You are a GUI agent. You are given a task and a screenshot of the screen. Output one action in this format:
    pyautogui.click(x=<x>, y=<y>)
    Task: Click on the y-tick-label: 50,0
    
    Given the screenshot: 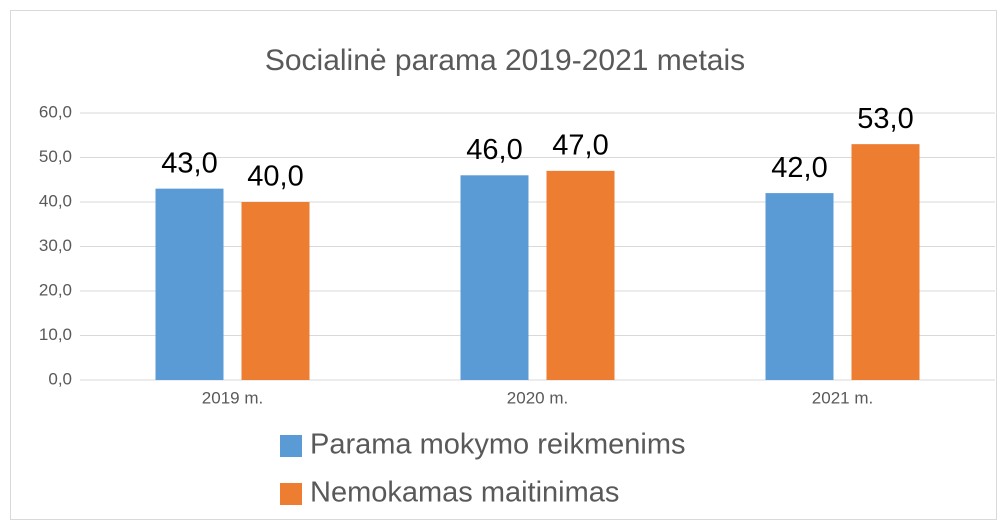 What is the action you would take?
    pyautogui.click(x=55, y=156)
    